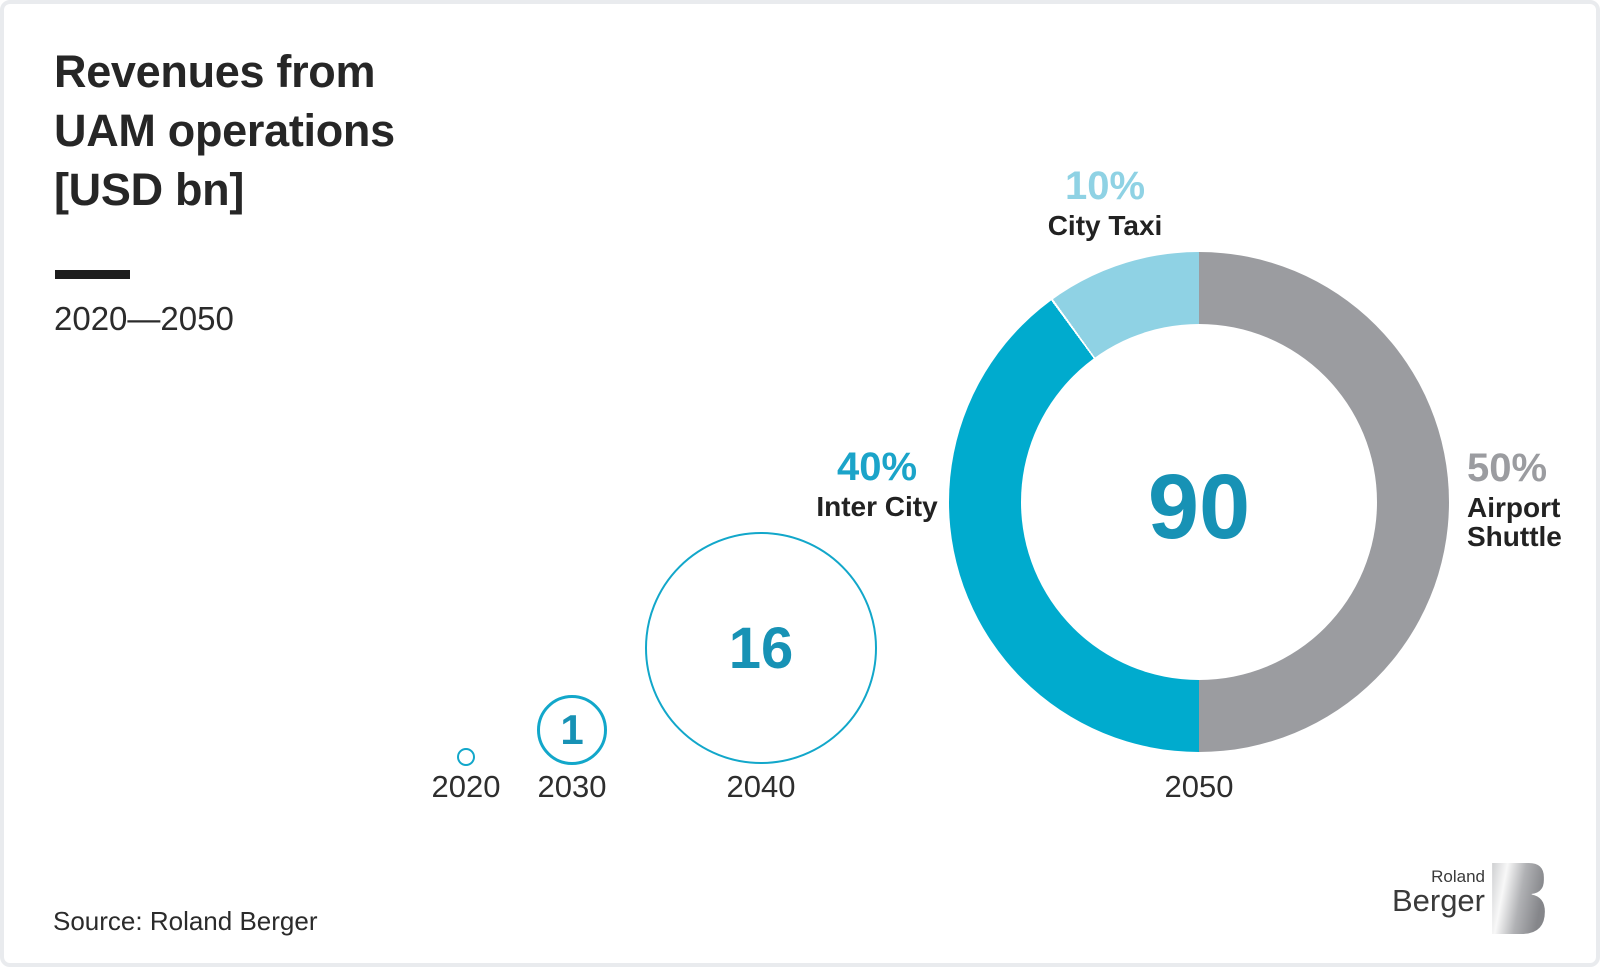  Describe the element at coordinates (466, 786) in the screenshot. I see `axis-label-2020: 2020` at that location.